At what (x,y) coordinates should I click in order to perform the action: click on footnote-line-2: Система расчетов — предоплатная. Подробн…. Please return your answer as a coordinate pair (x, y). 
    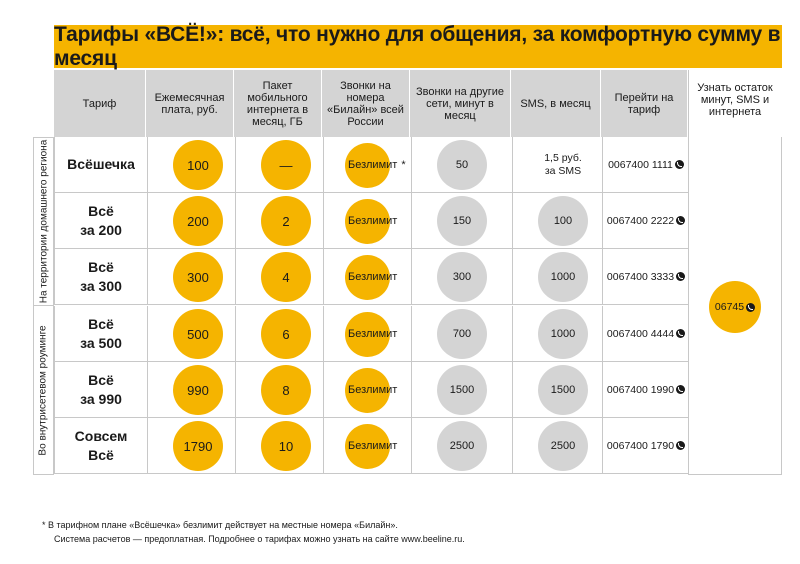
    Looking at the image, I should click on (259, 539).